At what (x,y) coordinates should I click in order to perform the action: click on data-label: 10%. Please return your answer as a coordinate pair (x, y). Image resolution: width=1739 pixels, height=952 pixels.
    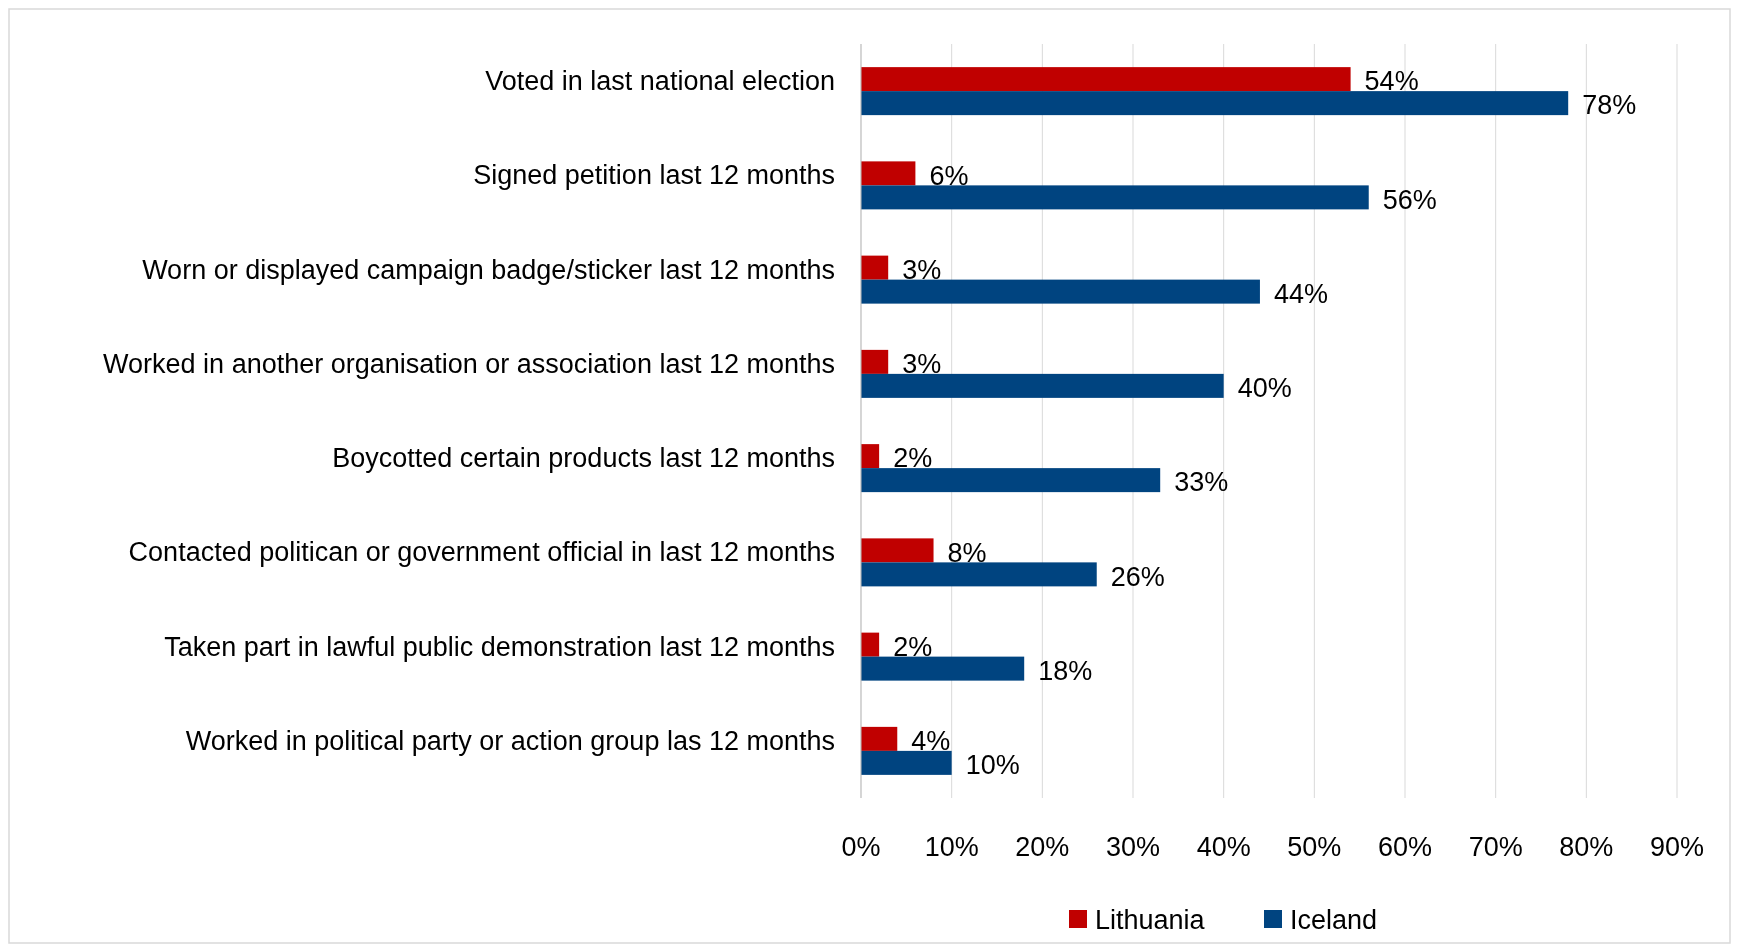
    Looking at the image, I should click on (992, 765).